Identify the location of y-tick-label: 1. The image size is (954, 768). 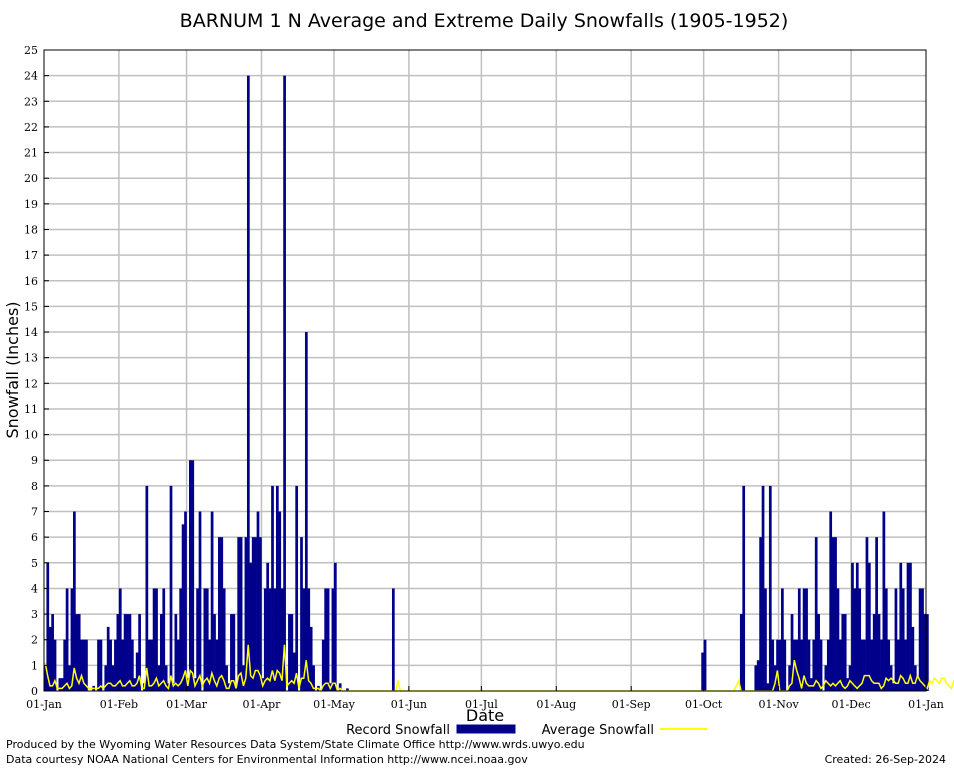
(34, 665).